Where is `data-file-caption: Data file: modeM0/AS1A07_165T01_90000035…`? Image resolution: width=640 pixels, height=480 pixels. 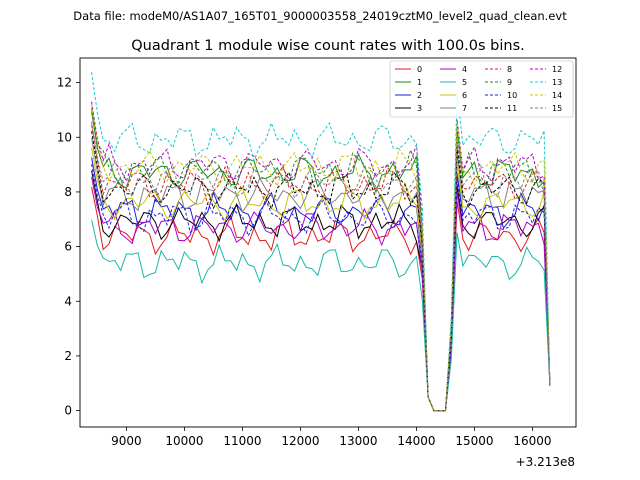 data-file-caption: Data file: modeM0/AS1A07_165T01_90000035… is located at coordinates (320, 16).